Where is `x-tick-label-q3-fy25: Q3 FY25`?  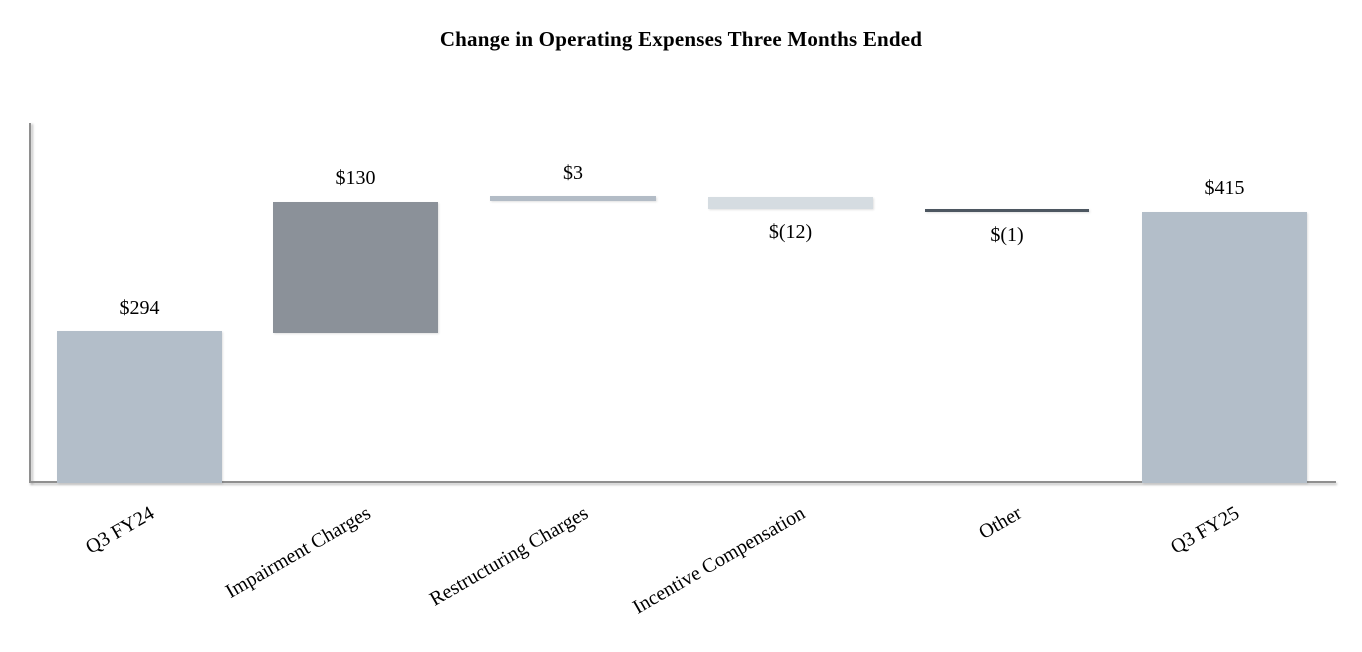
x-tick-label-q3-fy25: Q3 FY25 is located at coordinates (1205, 530).